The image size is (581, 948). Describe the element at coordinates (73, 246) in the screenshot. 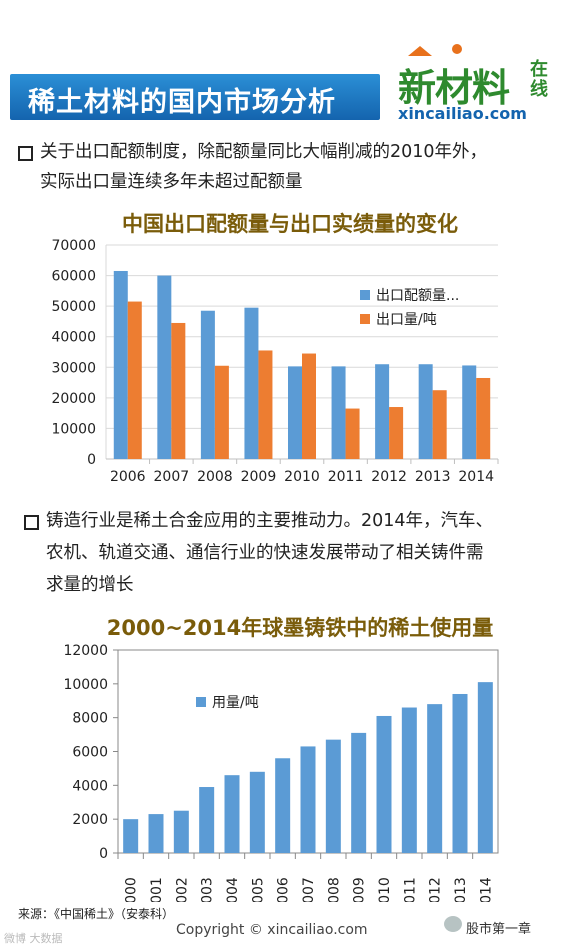

I see `y-tick-label: 70000` at that location.